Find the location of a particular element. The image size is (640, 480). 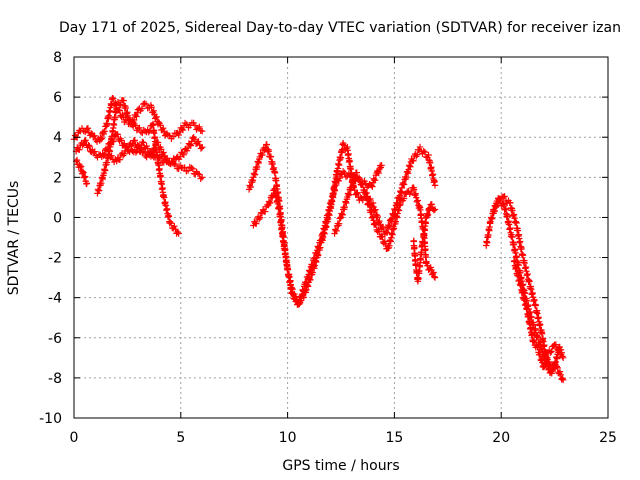

y-tick-label: -2 is located at coordinates (55, 259).